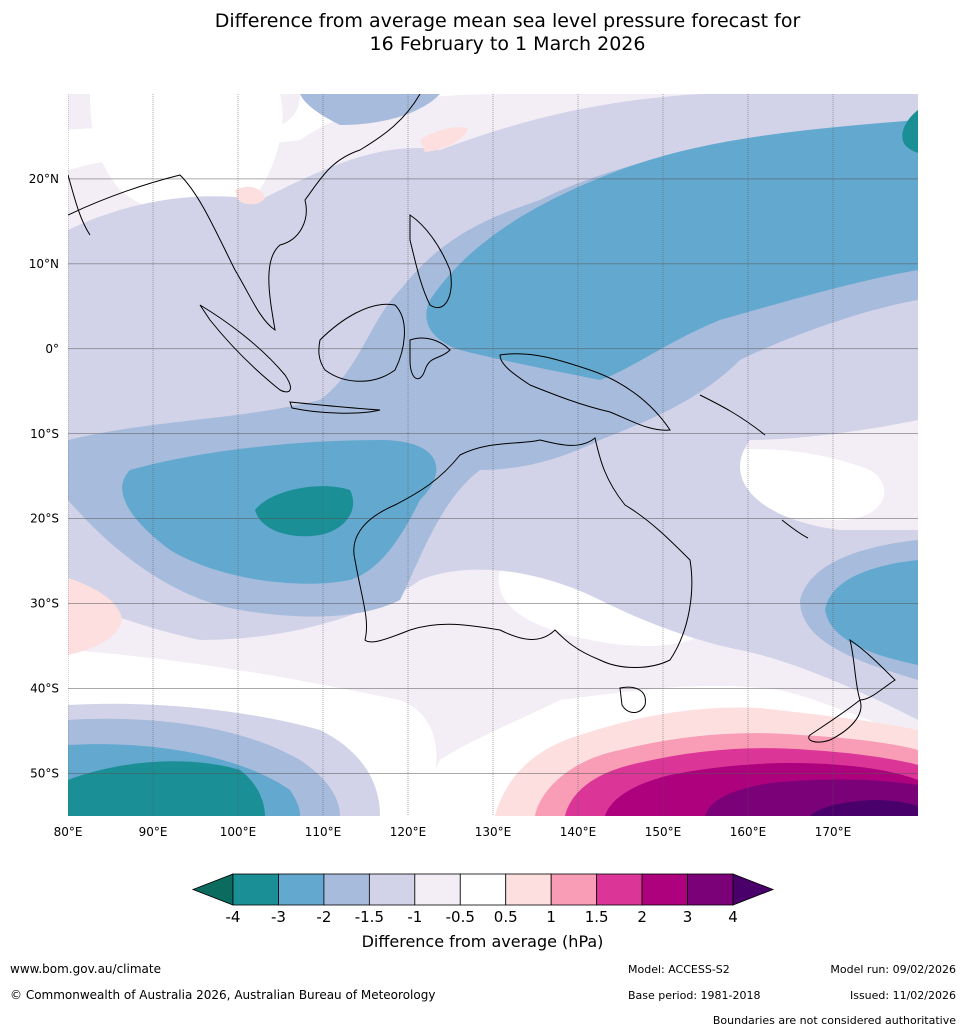 The image size is (965, 1035). What do you see at coordinates (672, 250) in the screenshot?
I see `anomaly-m3-m2` at bounding box center [672, 250].